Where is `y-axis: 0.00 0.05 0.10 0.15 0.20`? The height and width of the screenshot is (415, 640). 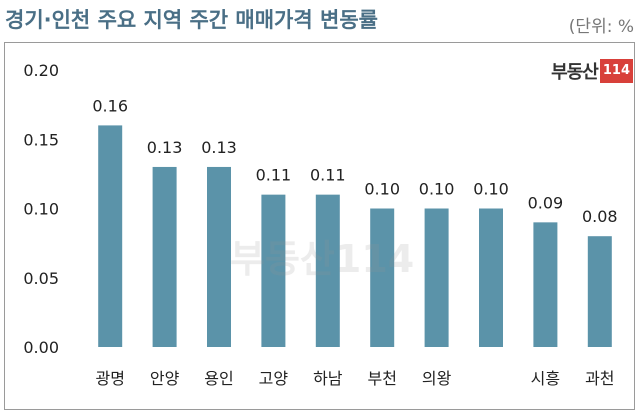
y-axis: 0.00 0.05 0.10 0.15 0.20 is located at coordinates (41, 209).